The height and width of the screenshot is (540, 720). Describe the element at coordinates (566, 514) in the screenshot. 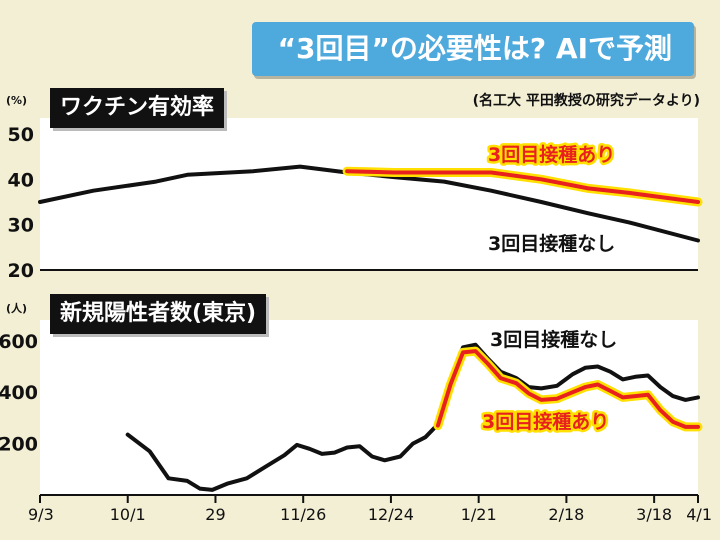

I see `x-tick-label: 2/18` at that location.